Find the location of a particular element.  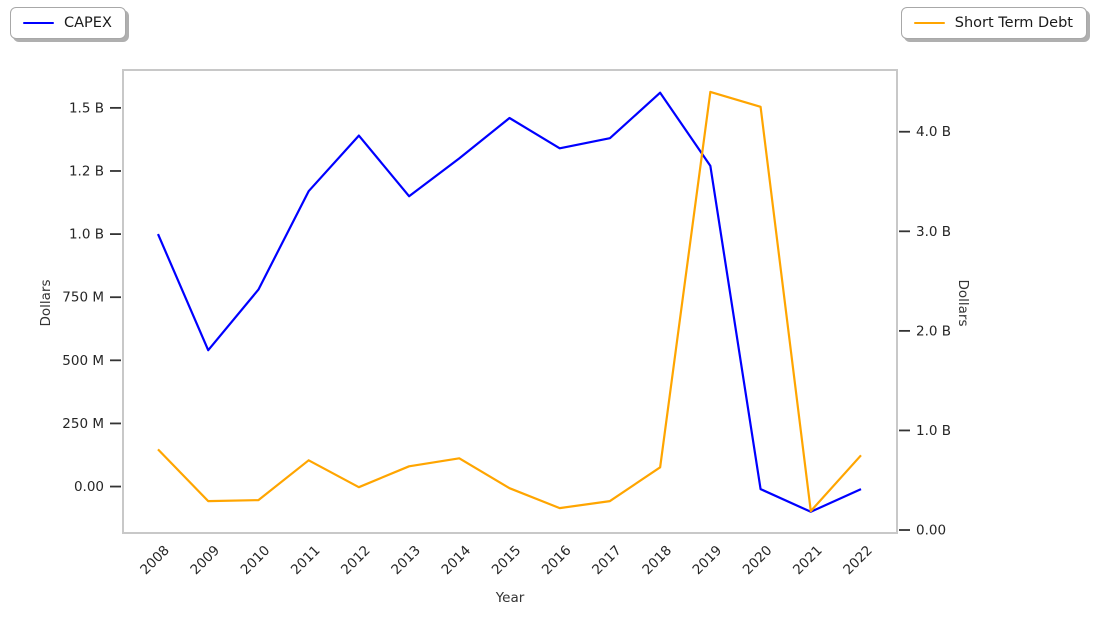

x-tick-label: 2016 is located at coordinates (557, 561).